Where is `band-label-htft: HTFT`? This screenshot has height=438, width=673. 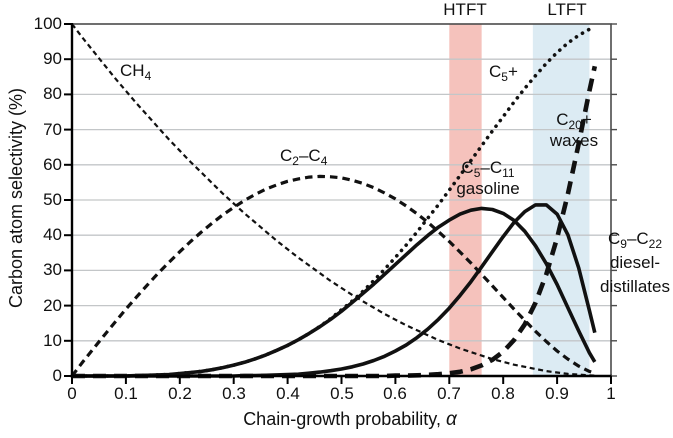
band-label-htft: HTFT is located at coordinates (465, 9).